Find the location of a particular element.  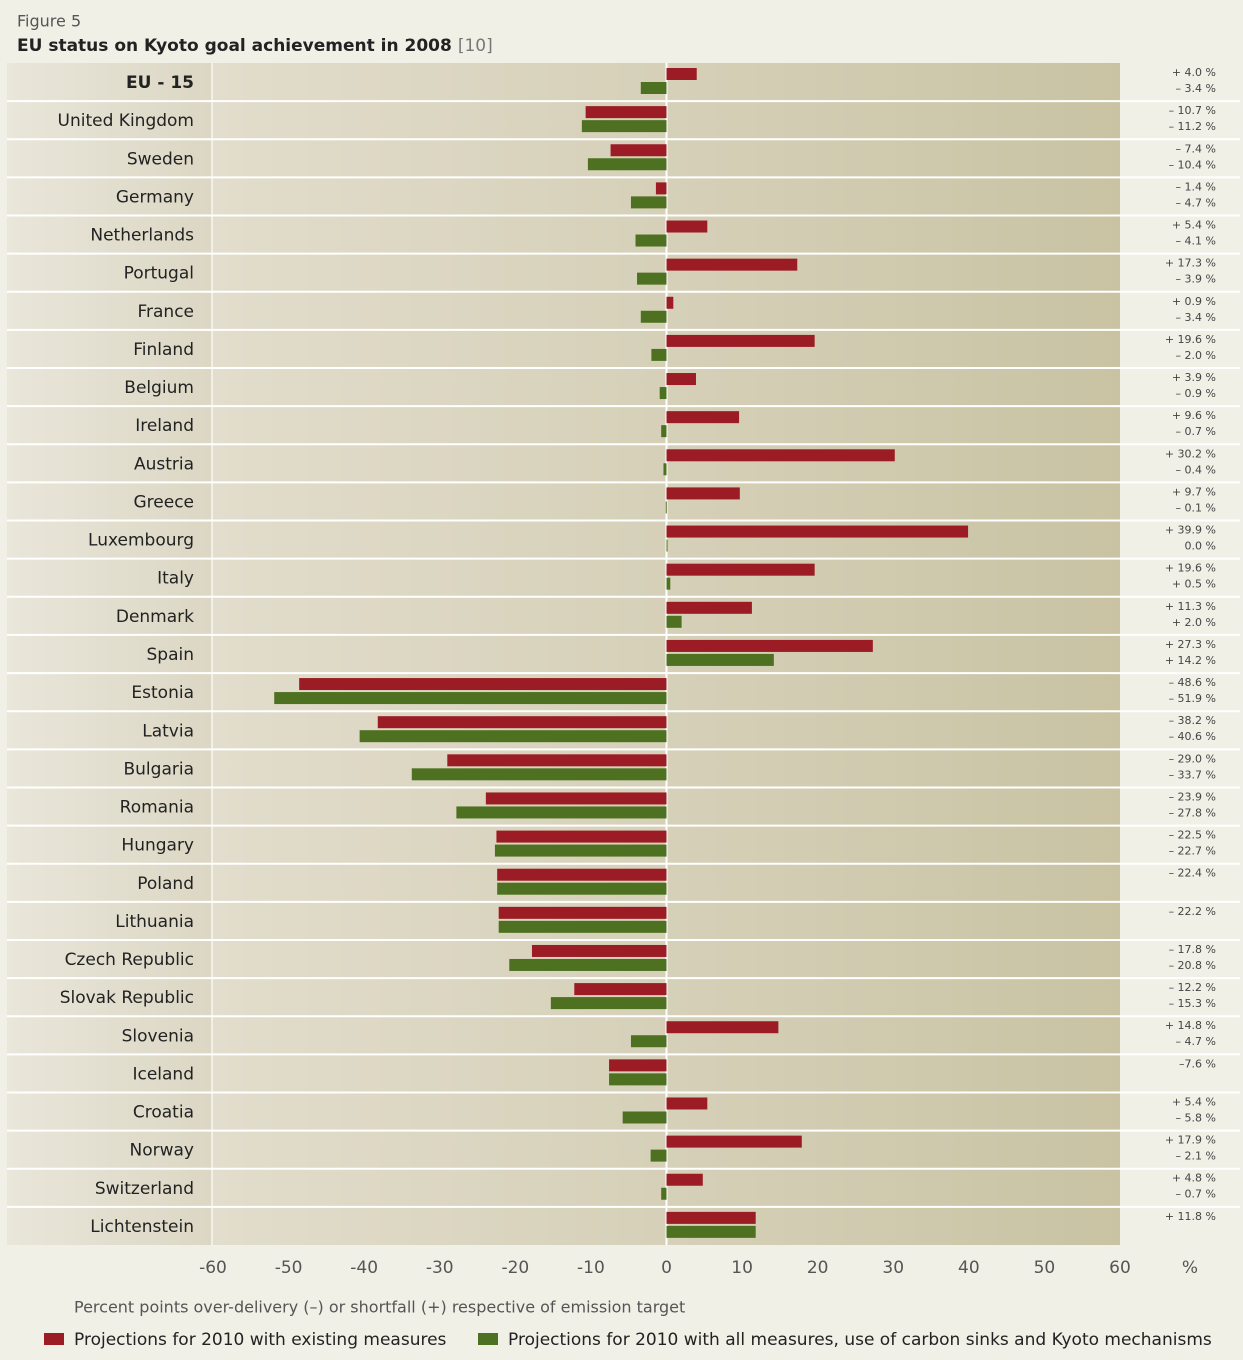

value-label: – 12.2 % is located at coordinates (1192, 987).